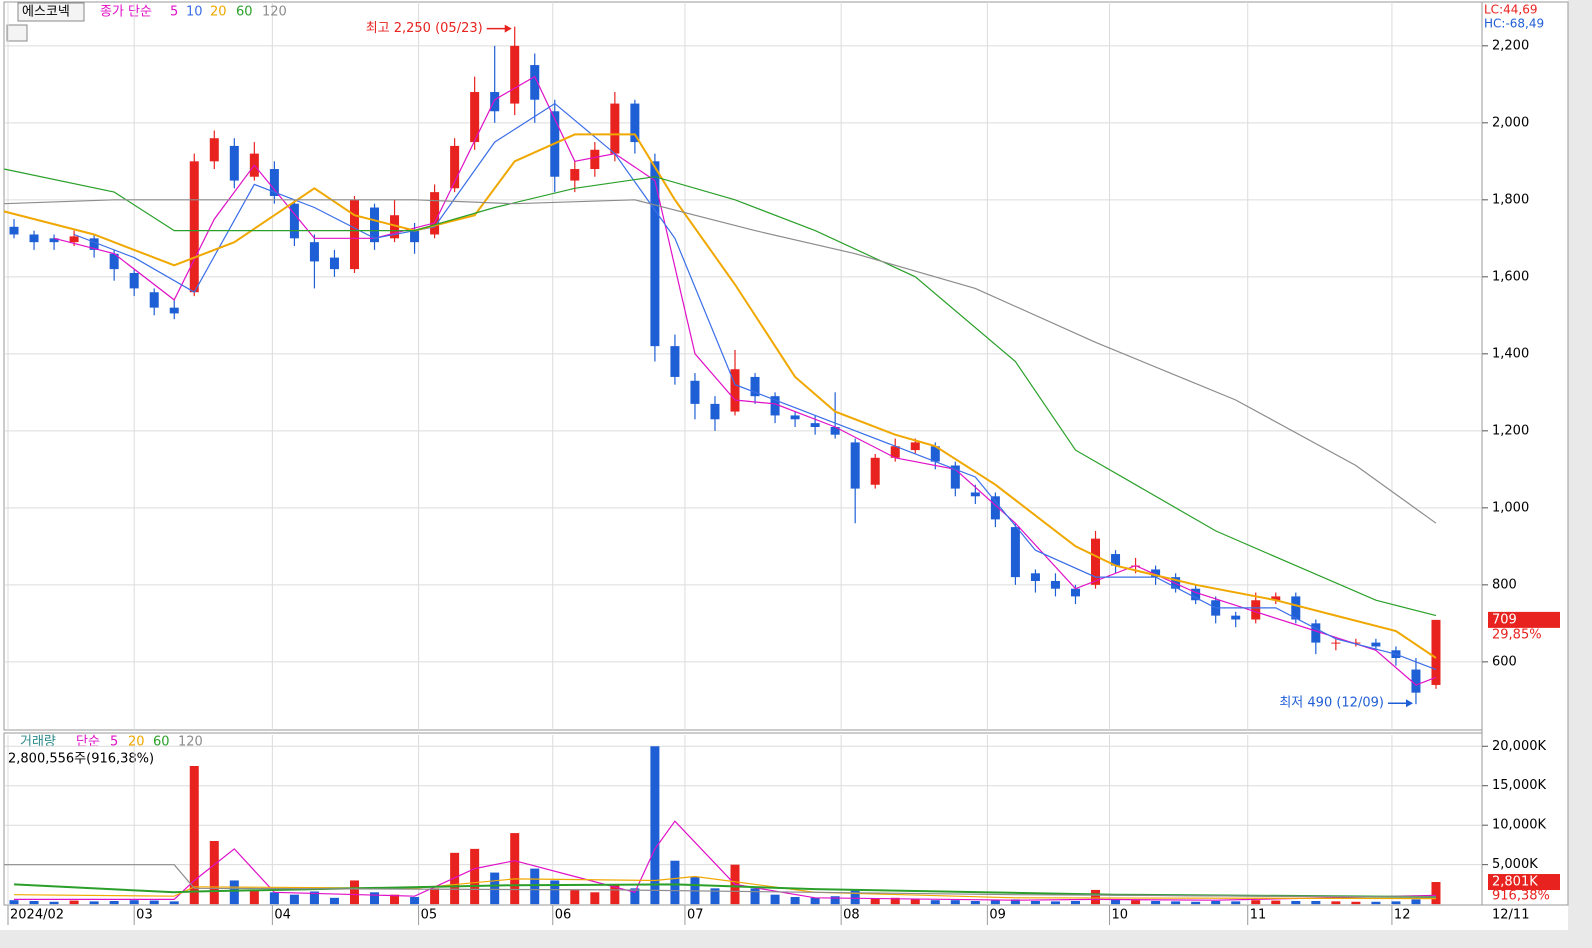  I want to click on stock-name: 에스코넥, so click(46, 12).